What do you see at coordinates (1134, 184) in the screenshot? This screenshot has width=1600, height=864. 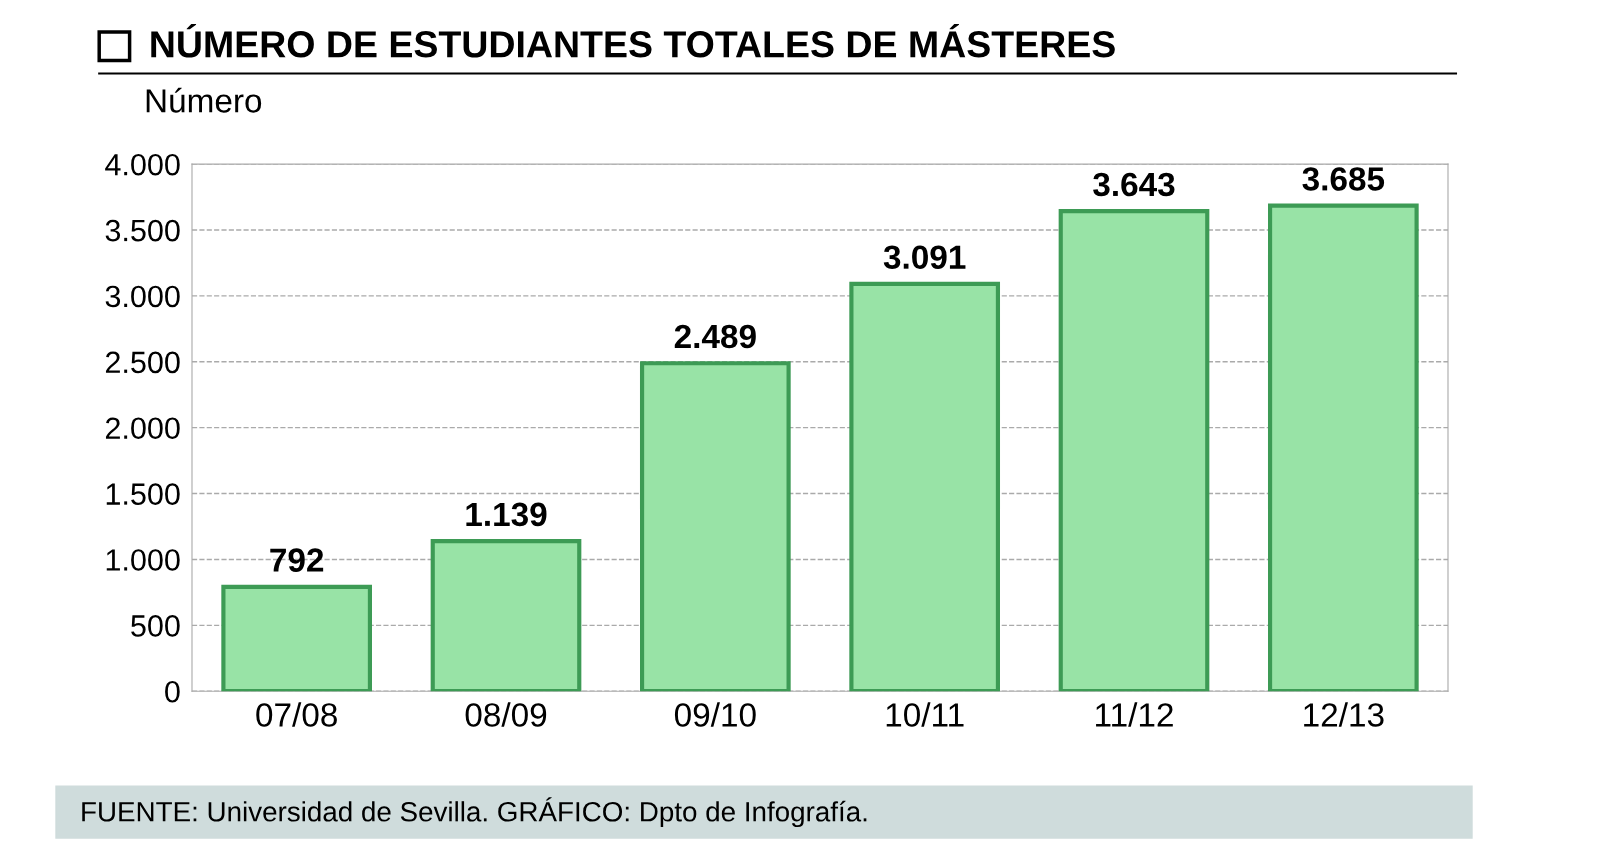 I see `data-label: 3.643` at bounding box center [1134, 184].